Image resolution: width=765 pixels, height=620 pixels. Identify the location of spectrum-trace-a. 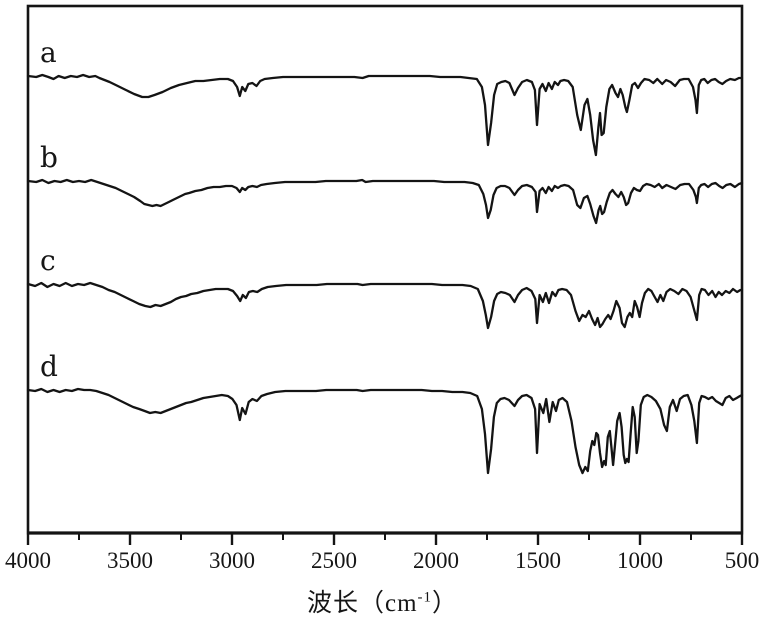
(385, 115).